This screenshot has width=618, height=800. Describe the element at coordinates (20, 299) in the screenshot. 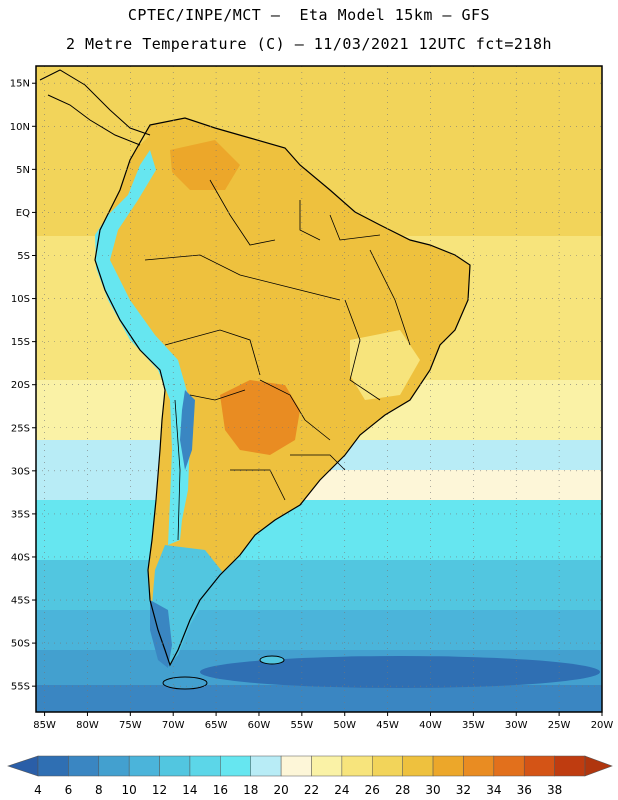

I see `lat-tick-label: 10S` at that location.